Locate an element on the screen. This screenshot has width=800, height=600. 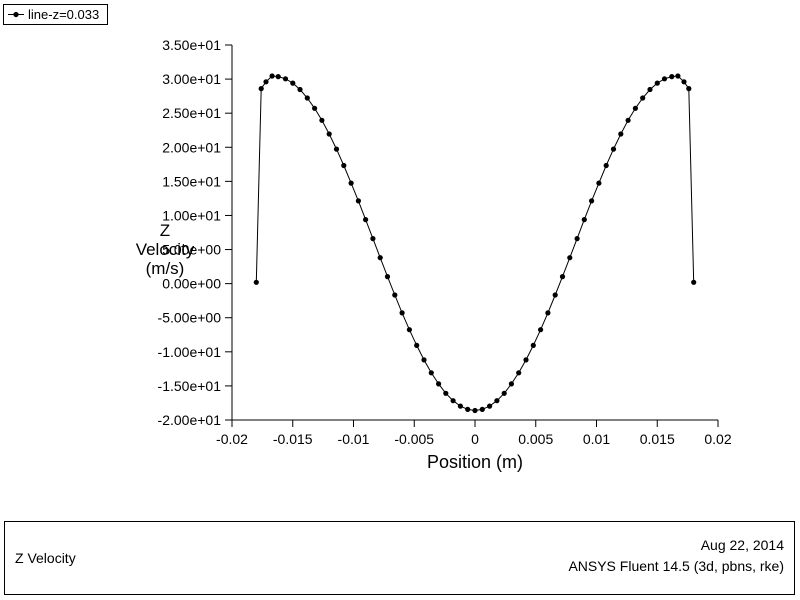
y-tick-label: 2.00e+01 is located at coordinates (191, 147).